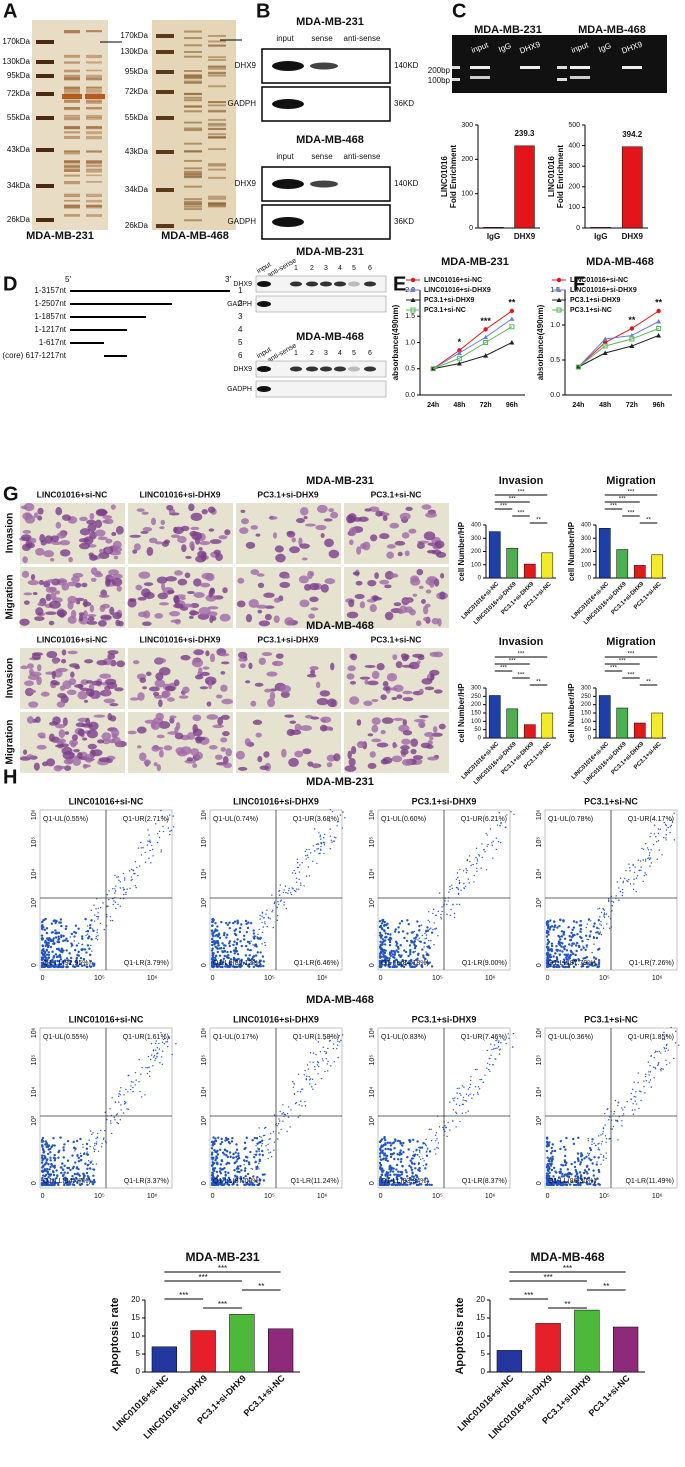 This screenshot has height=1467, width=685. I want to click on lane-label: input, so click(285, 156).